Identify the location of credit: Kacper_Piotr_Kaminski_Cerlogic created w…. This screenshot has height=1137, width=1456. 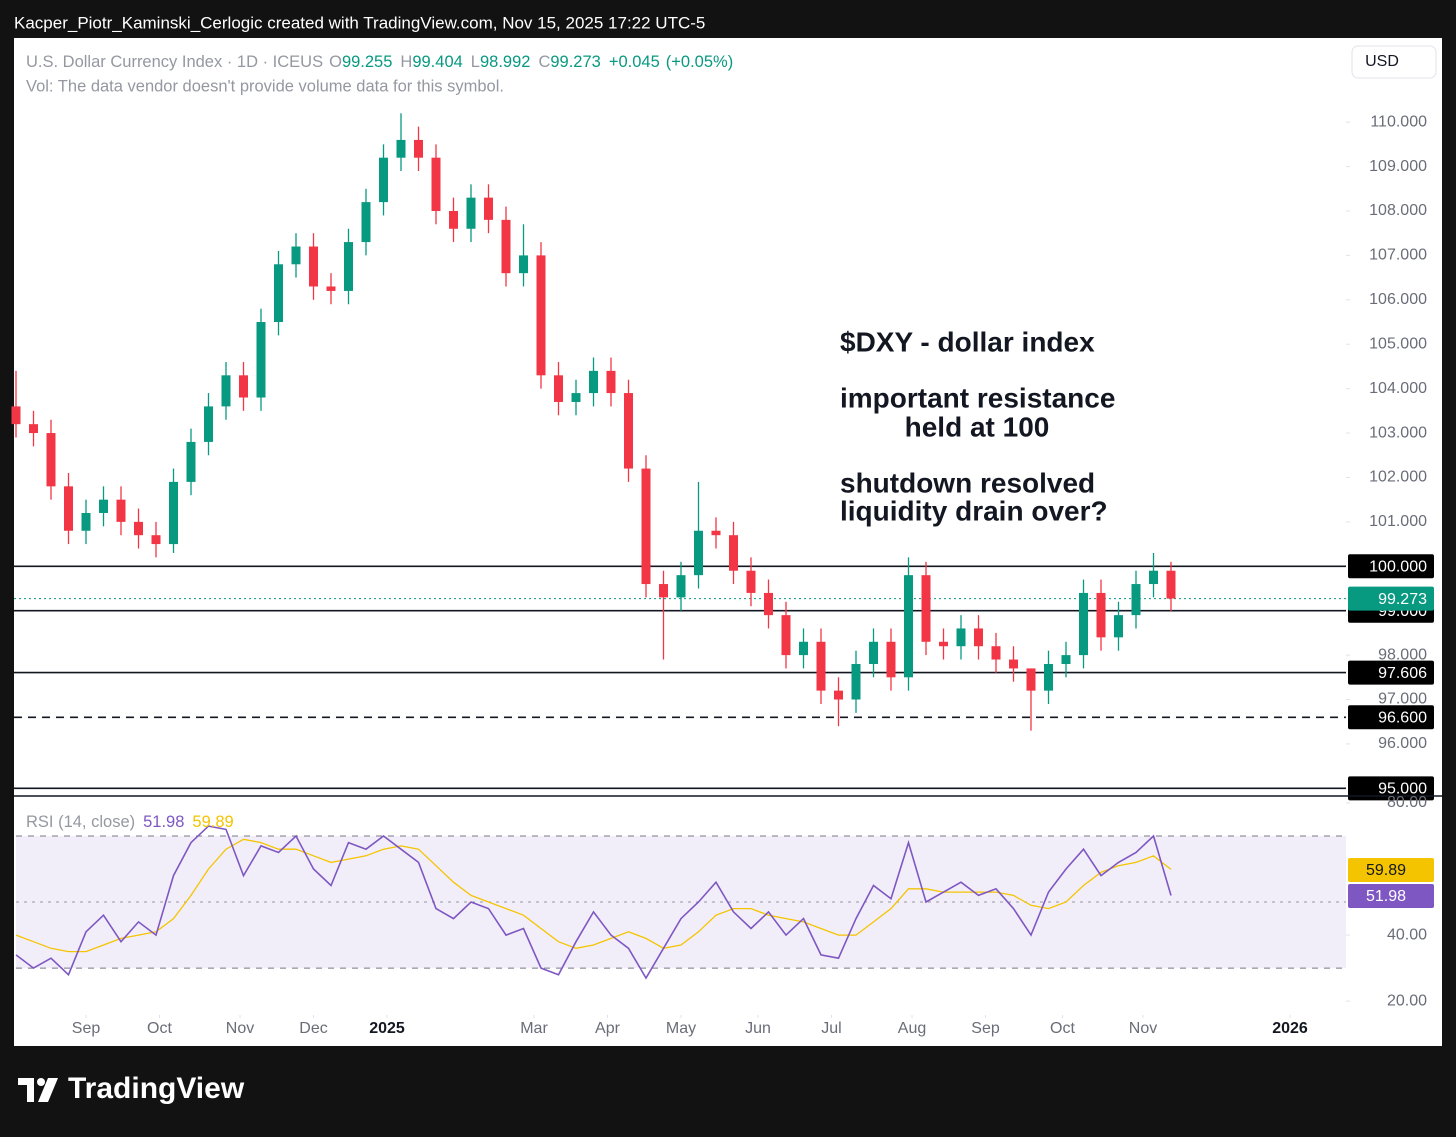
(359, 22).